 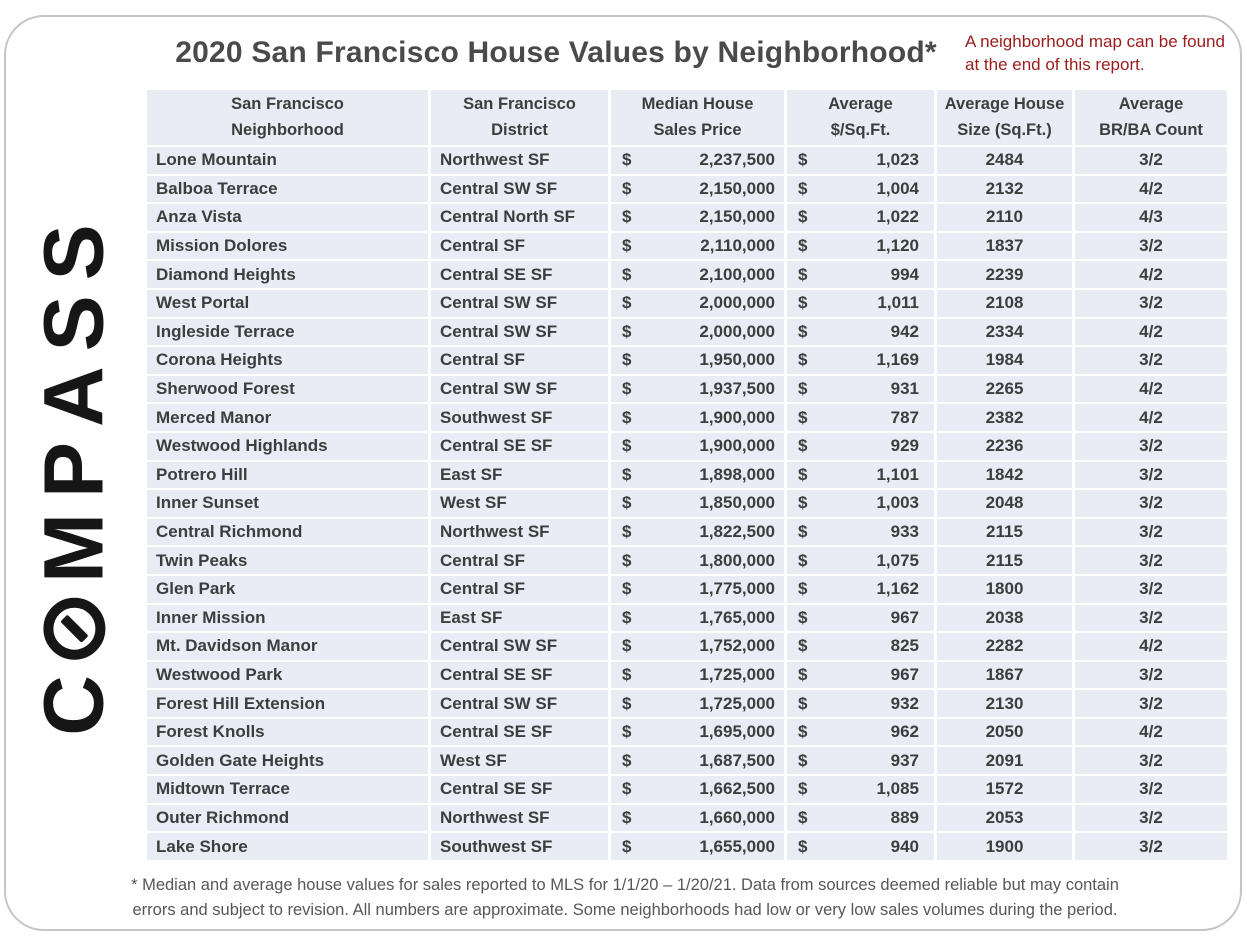 I want to click on cell-district: Southwest SF, so click(x=519, y=417).